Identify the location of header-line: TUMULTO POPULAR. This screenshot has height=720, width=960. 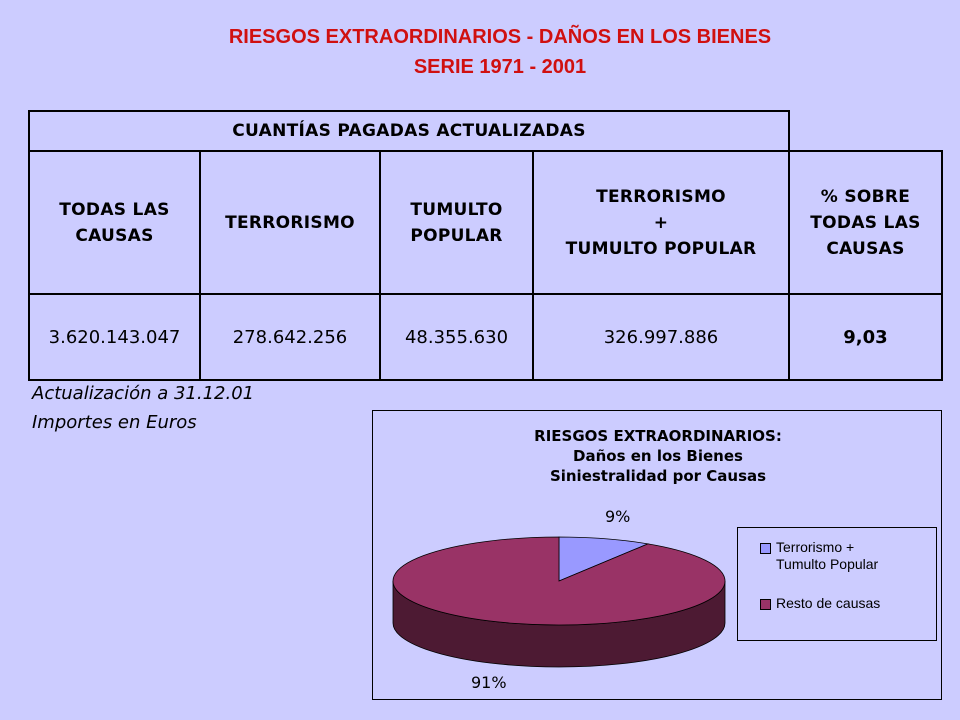
(661, 248).